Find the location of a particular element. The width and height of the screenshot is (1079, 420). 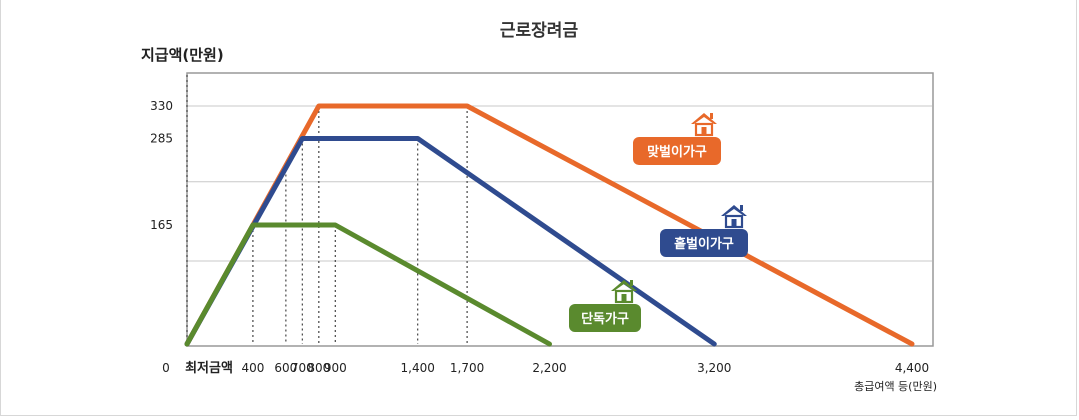

x-axis-label: 총급여액 등(만원) is located at coordinates (895, 386).